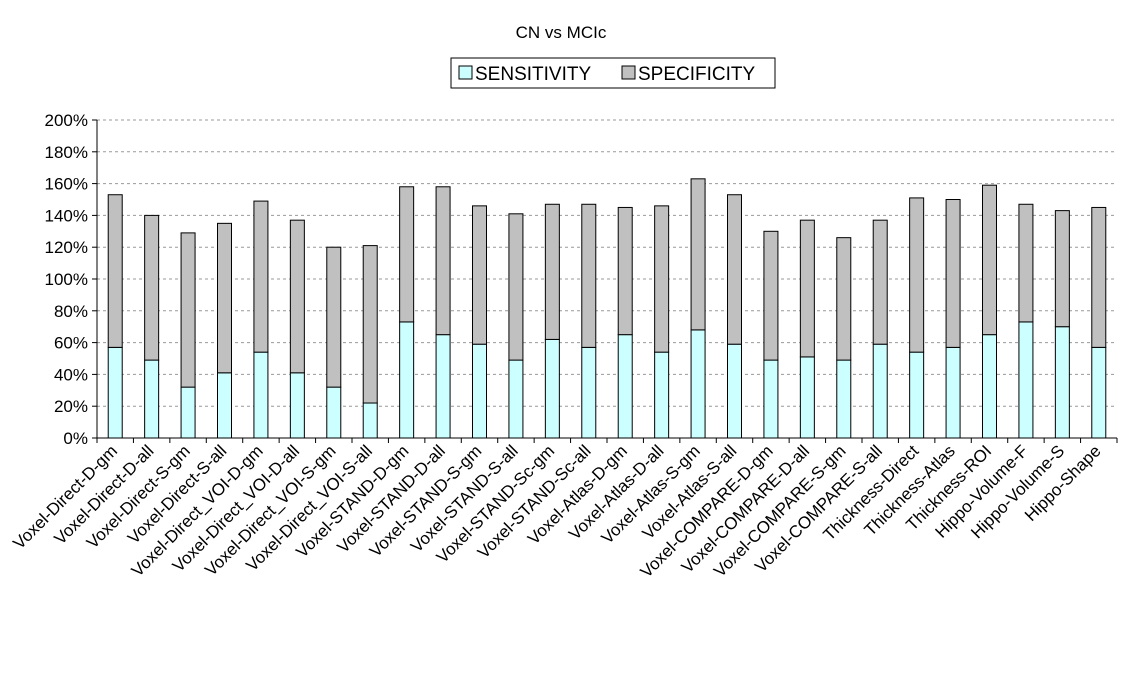 The image size is (1122, 673). I want to click on y-axis: 0% 20% 40% 60% 80% 100% 120% 140% 160% 180% 200%, so click(71, 279).